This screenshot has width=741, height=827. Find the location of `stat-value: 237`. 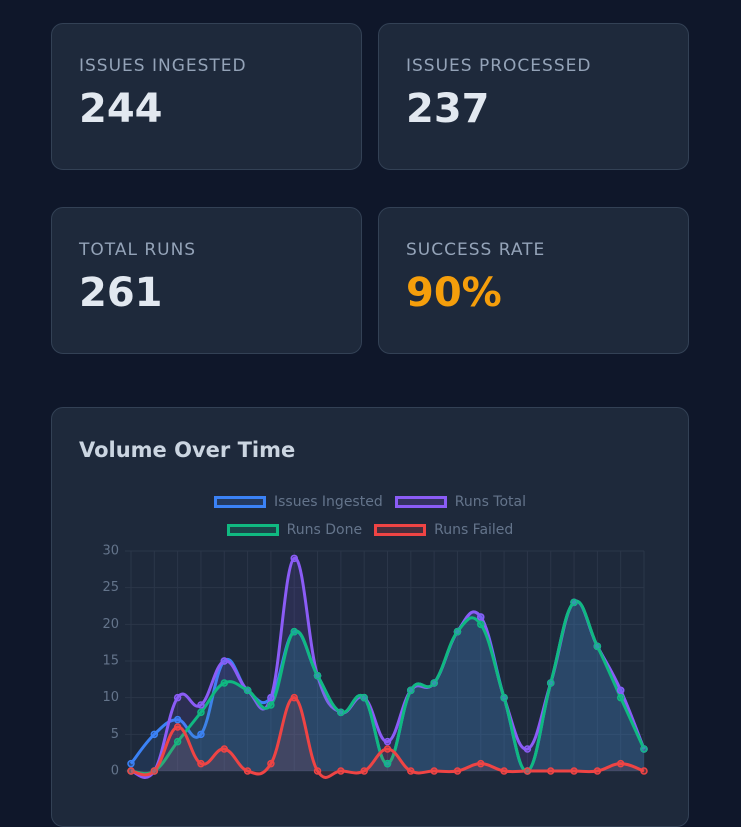

stat-value: 237 is located at coordinates (448, 109).